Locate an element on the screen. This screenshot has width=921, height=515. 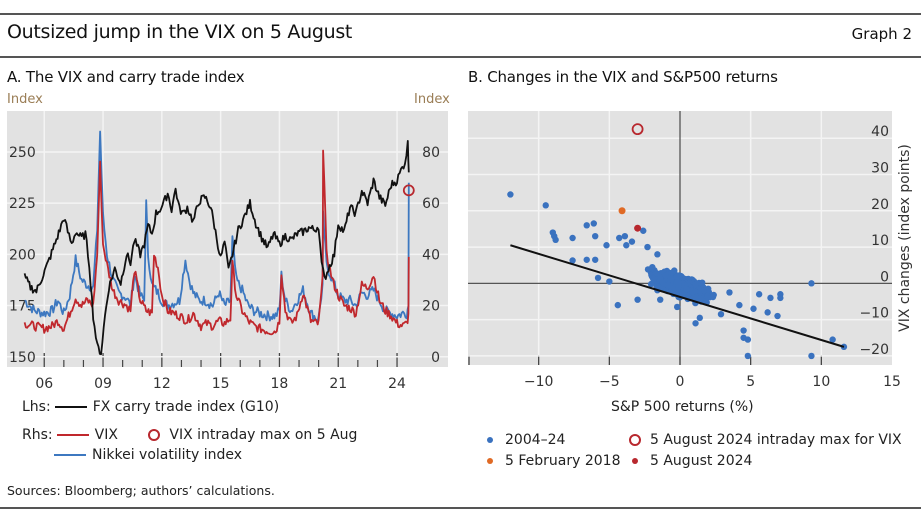
top-rule is located at coordinates (460, 14).